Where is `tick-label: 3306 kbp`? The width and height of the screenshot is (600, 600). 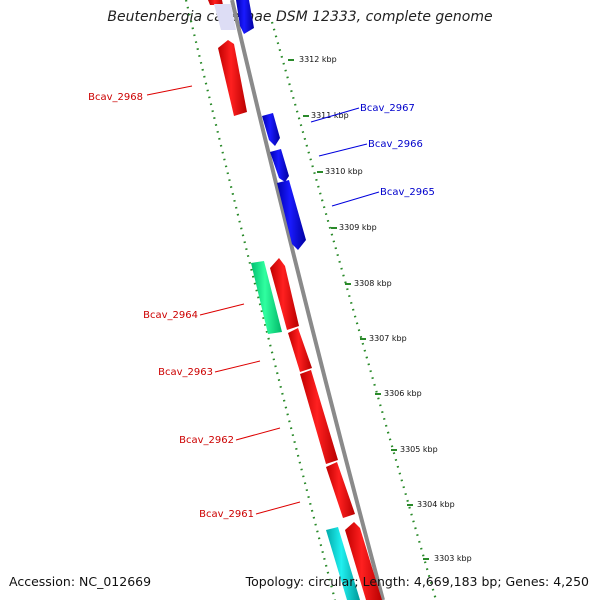 tick-label: 3306 kbp is located at coordinates (403, 393).